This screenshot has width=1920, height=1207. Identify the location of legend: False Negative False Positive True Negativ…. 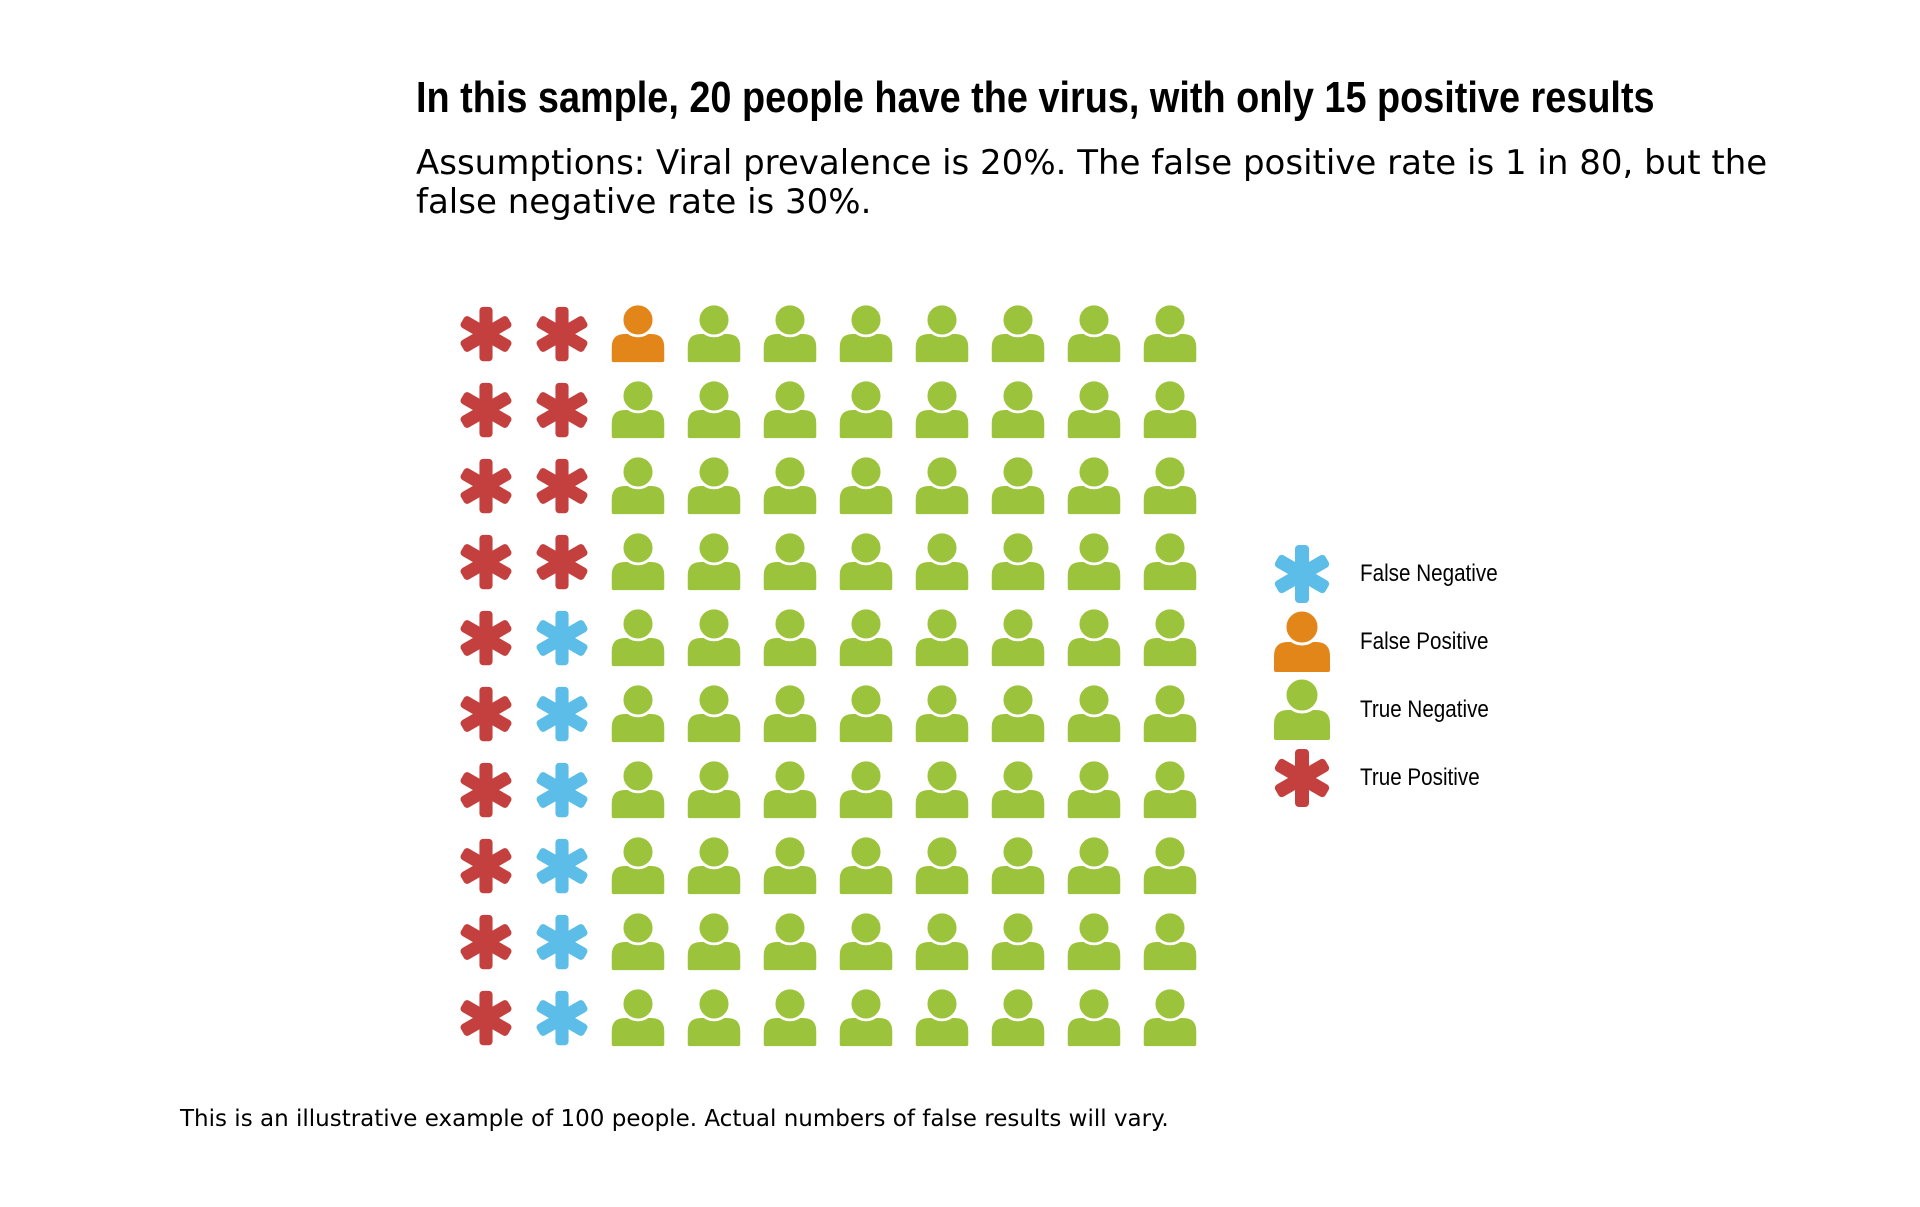
(1470, 676).